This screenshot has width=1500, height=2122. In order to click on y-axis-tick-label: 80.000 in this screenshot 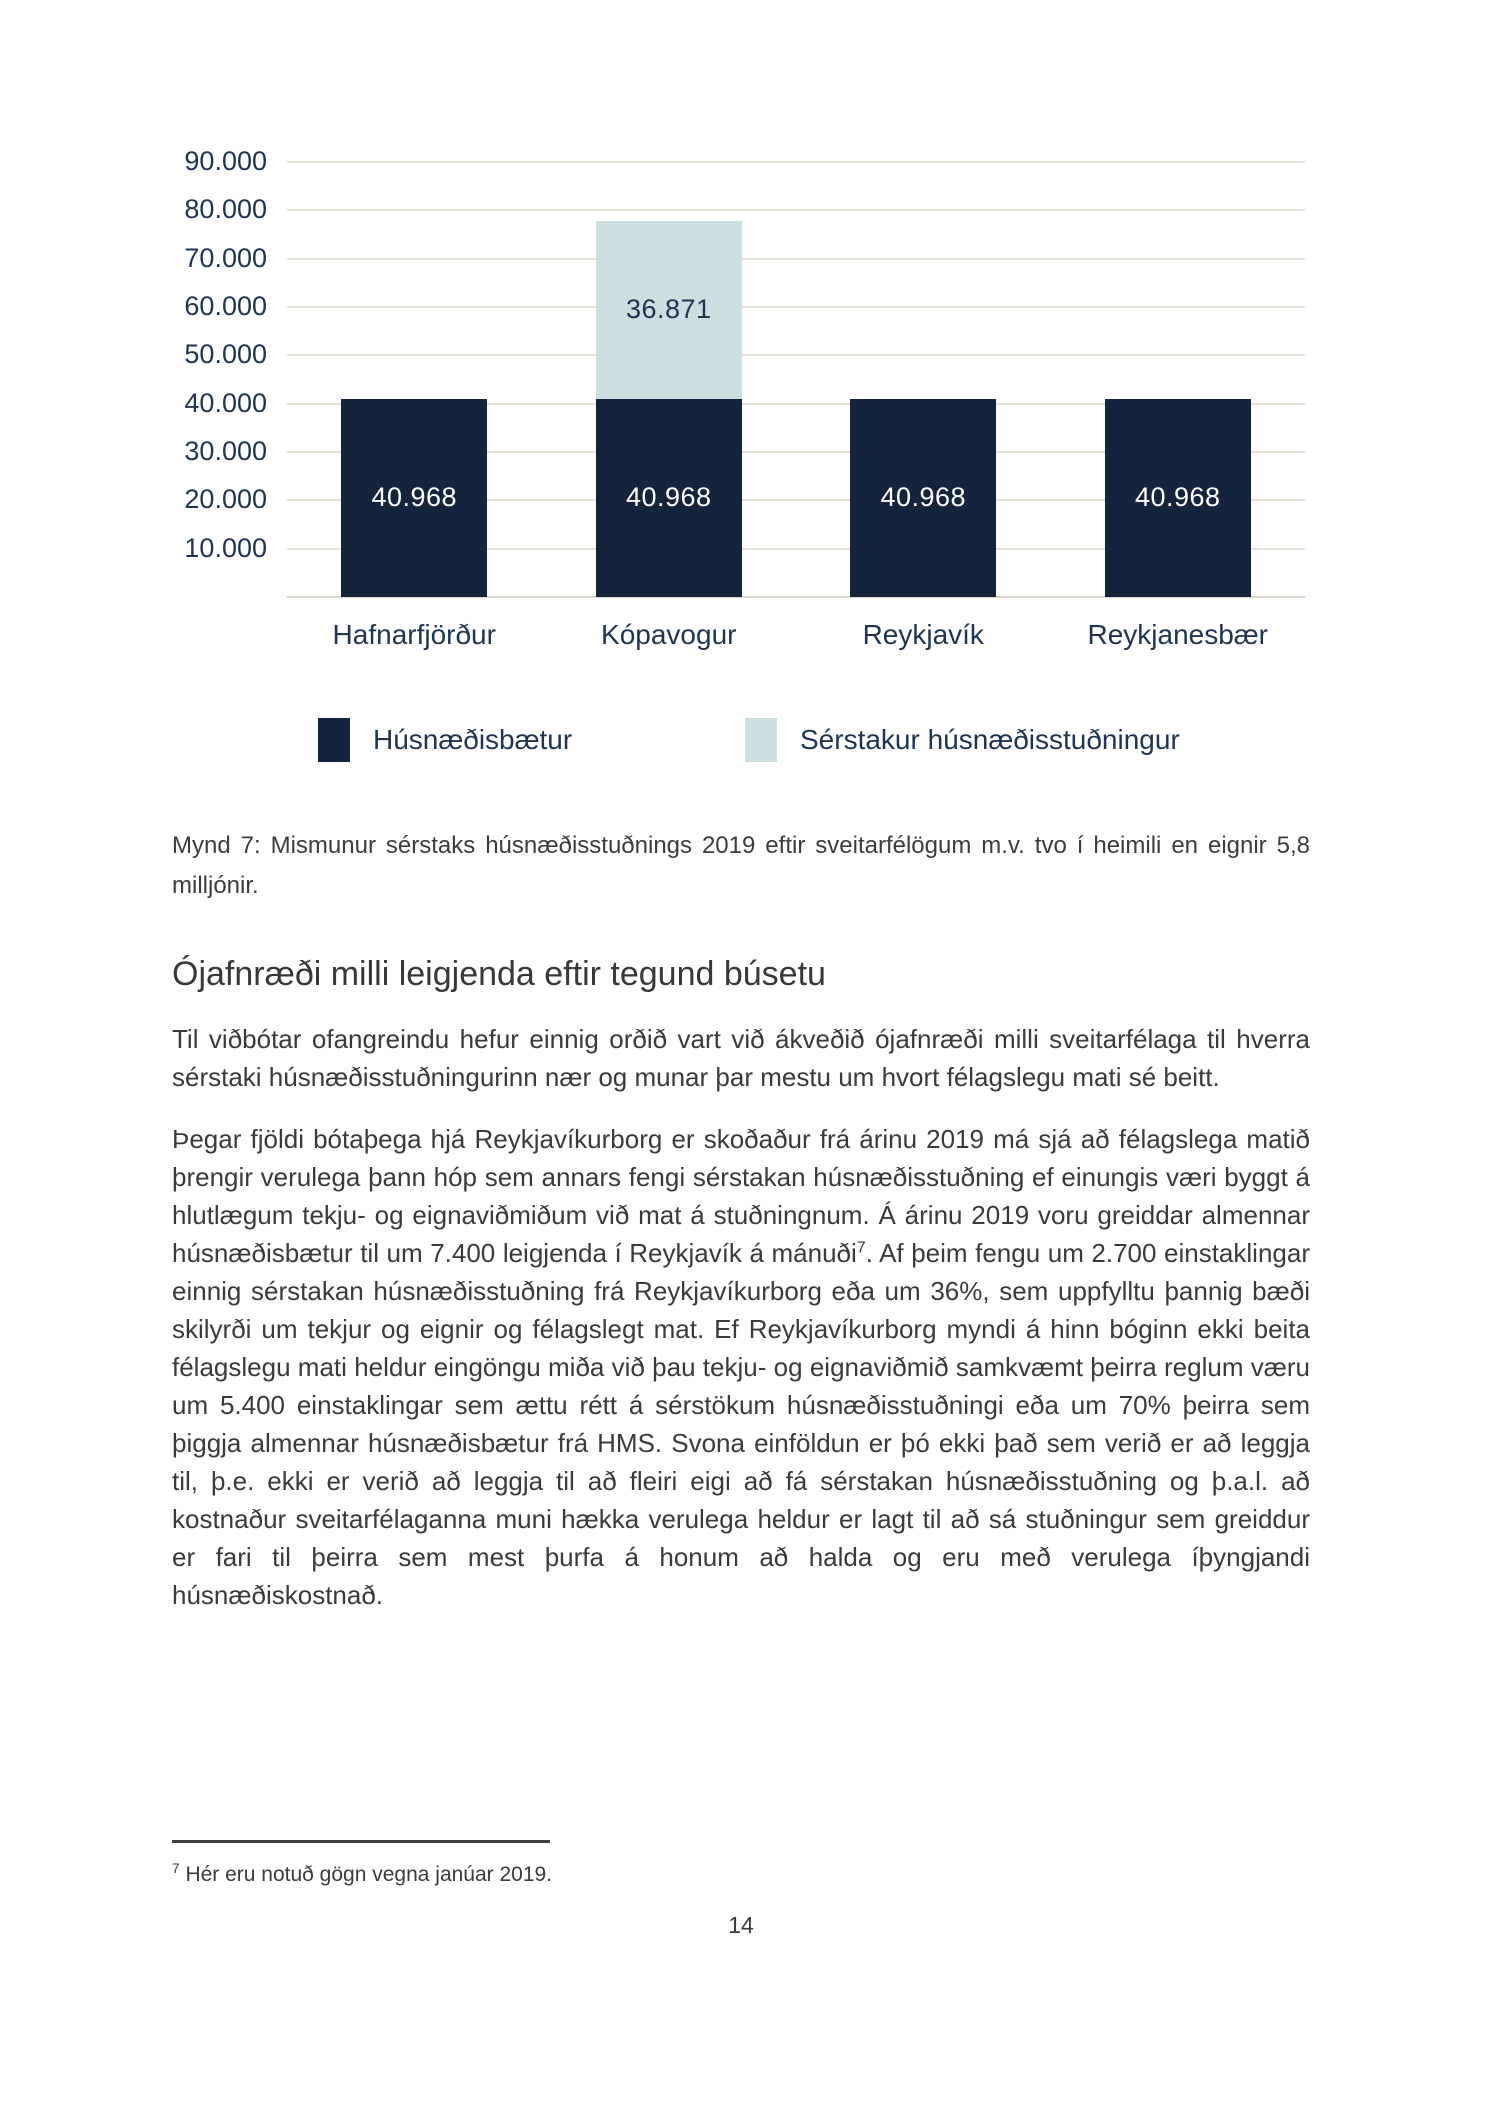, I will do `click(225, 209)`.